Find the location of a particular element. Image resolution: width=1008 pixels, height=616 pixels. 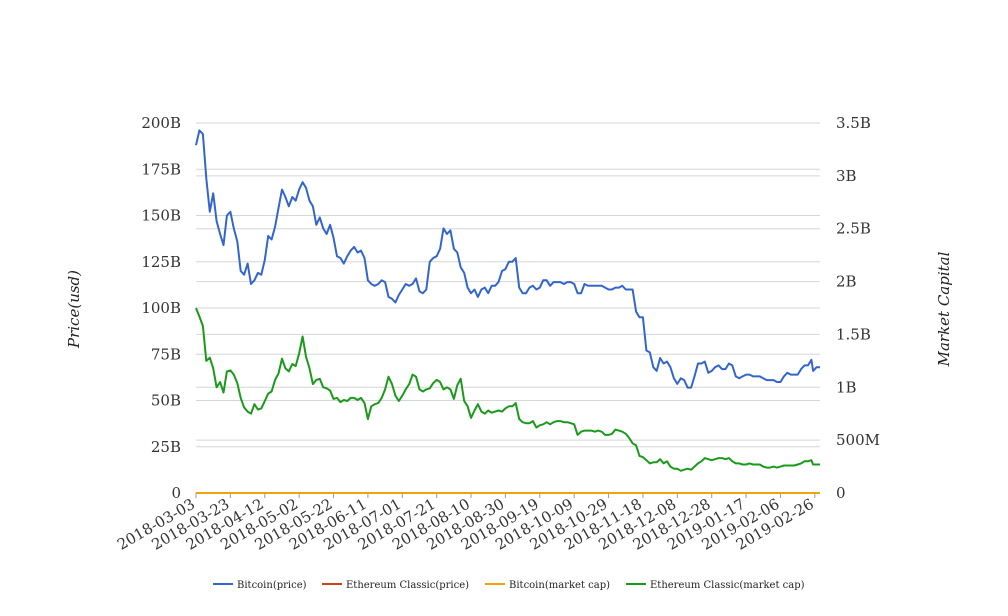

right-tick-label: 0 is located at coordinates (841, 493).